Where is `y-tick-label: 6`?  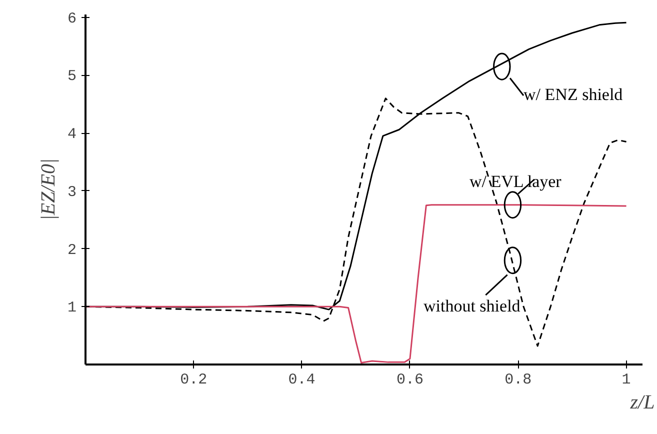
y-tick-label: 6 is located at coordinates (72, 19).